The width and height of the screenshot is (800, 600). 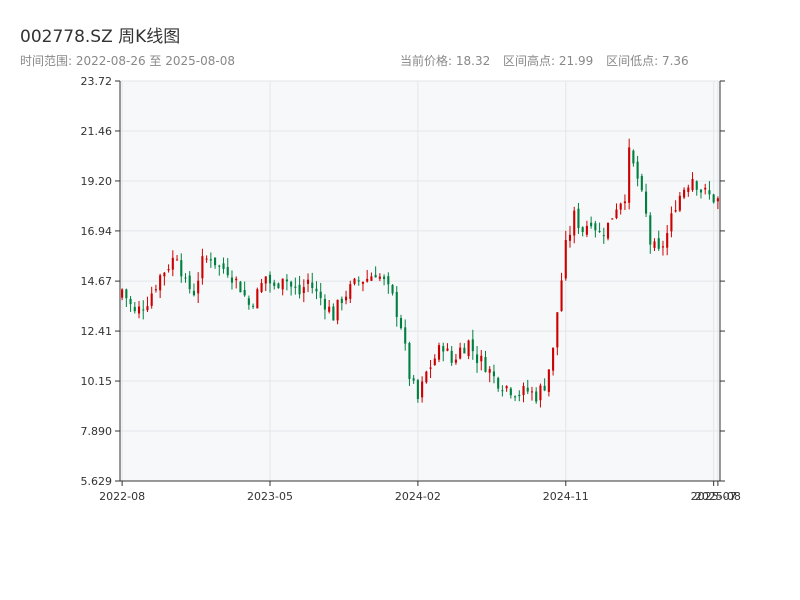 I want to click on x-tick-label: 2023-05, so click(x=270, y=496).